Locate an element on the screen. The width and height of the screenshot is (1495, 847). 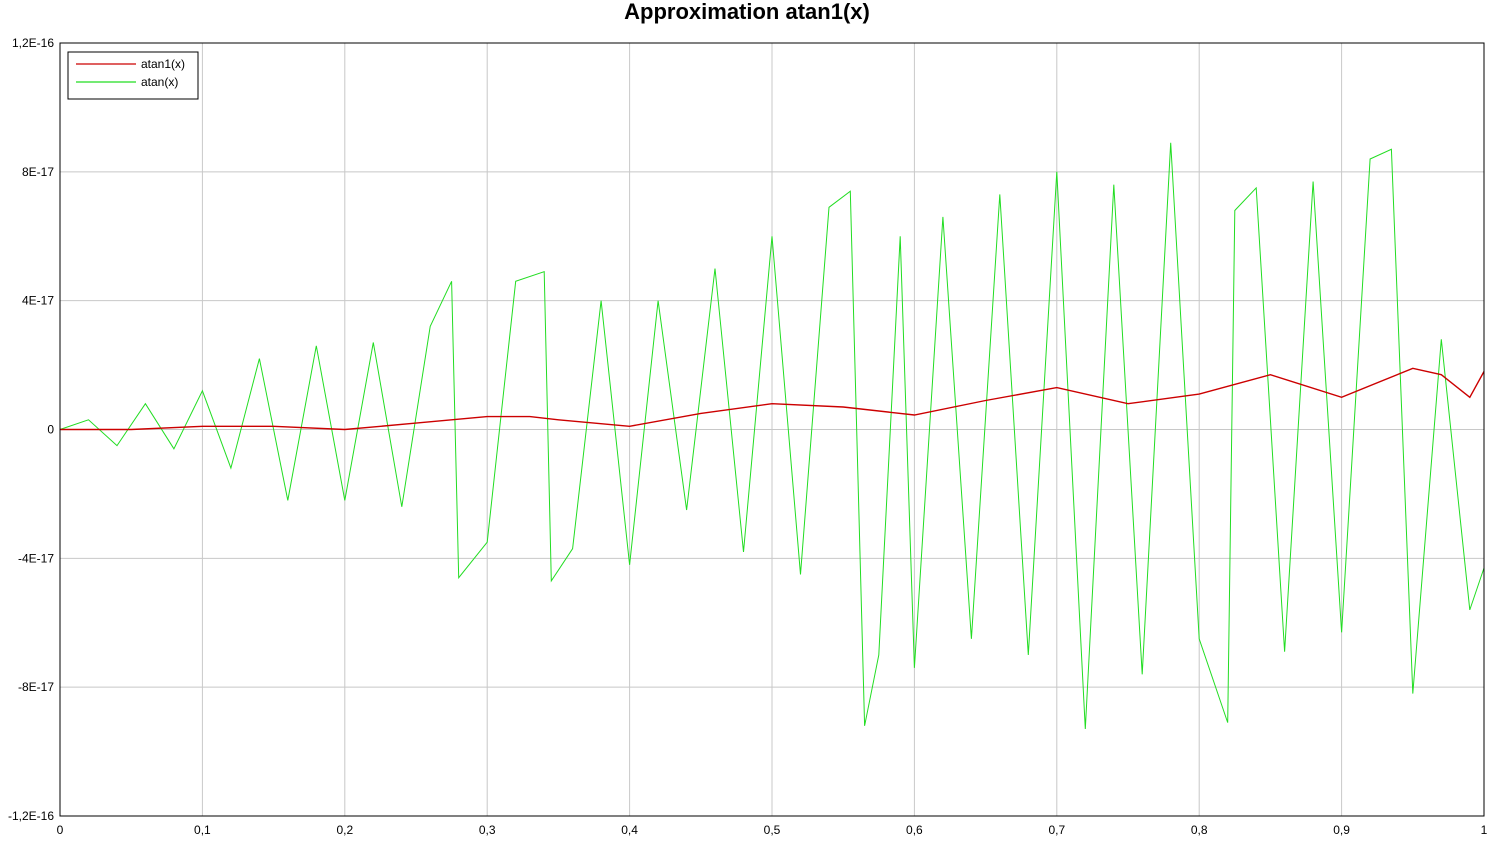
legend: atan1(x) atan(x) is located at coordinates (133, 75).